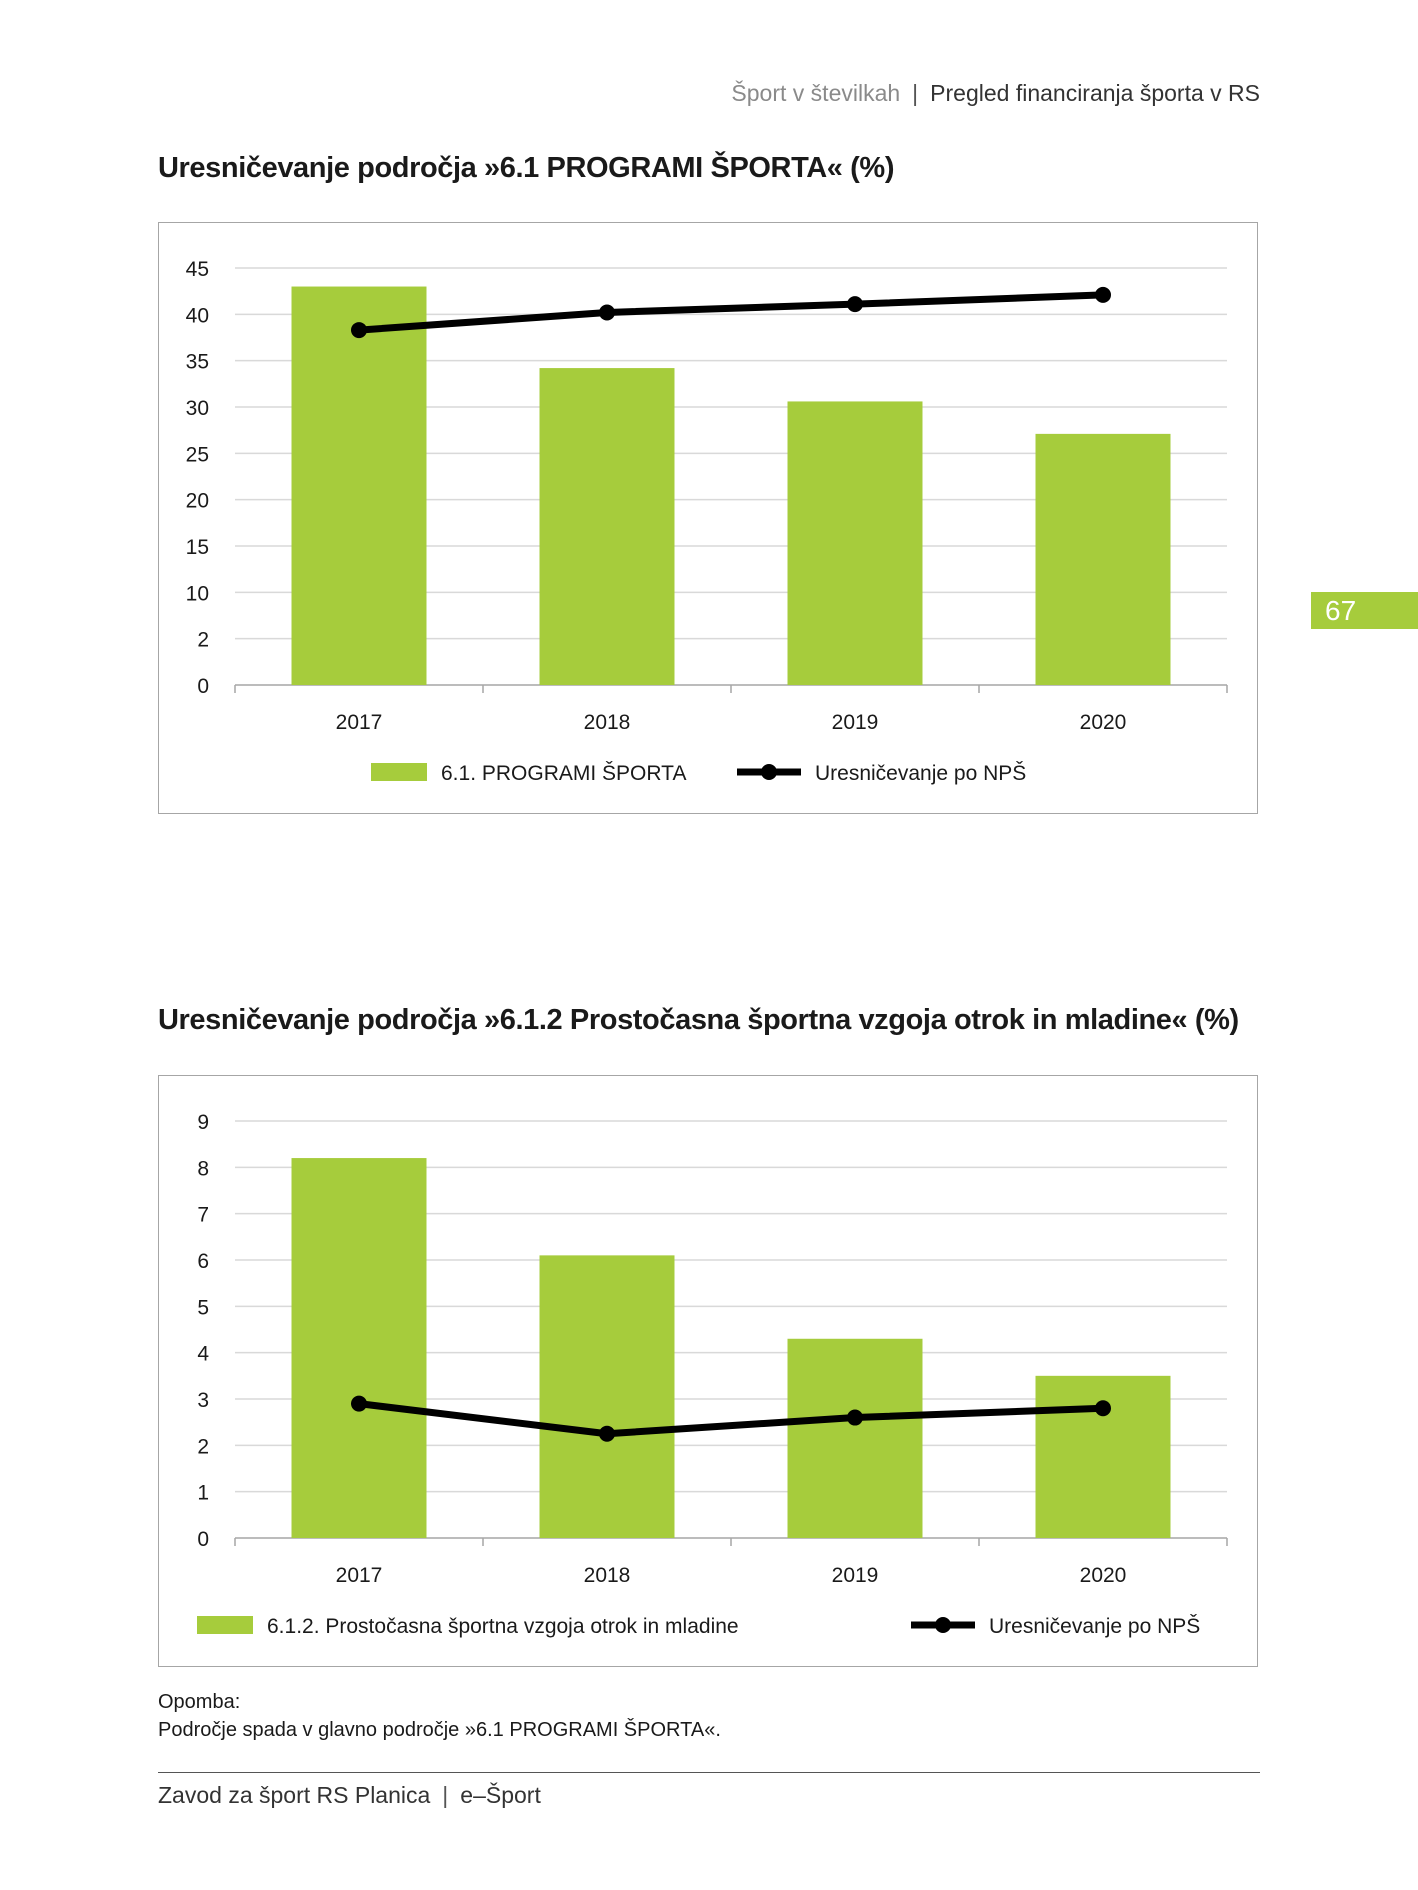  Describe the element at coordinates (359, 722) in the screenshot. I see `chart-1-x-tick-label: 2017` at that location.